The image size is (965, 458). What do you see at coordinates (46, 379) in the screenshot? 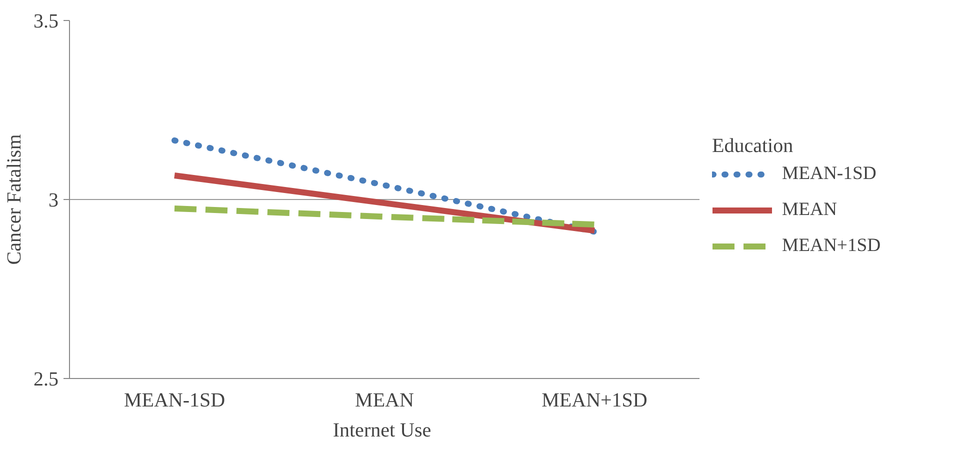
I see `y-tick-label: 2.5` at bounding box center [46, 379].